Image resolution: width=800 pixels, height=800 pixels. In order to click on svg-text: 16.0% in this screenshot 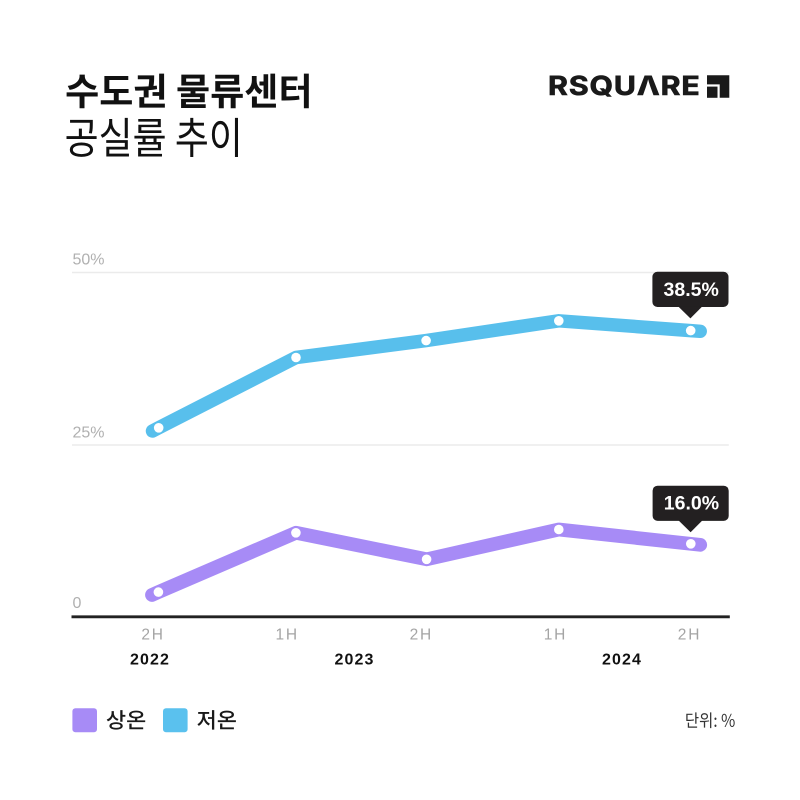, I will do `click(691, 504)`.